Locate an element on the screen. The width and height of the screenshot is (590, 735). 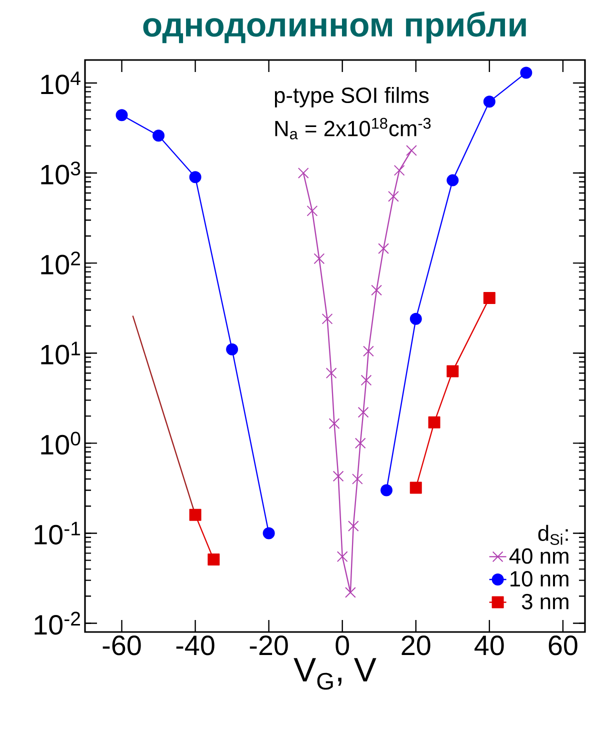
x-axis-title: V$_{G}$, V is located at coordinates (335, 674).